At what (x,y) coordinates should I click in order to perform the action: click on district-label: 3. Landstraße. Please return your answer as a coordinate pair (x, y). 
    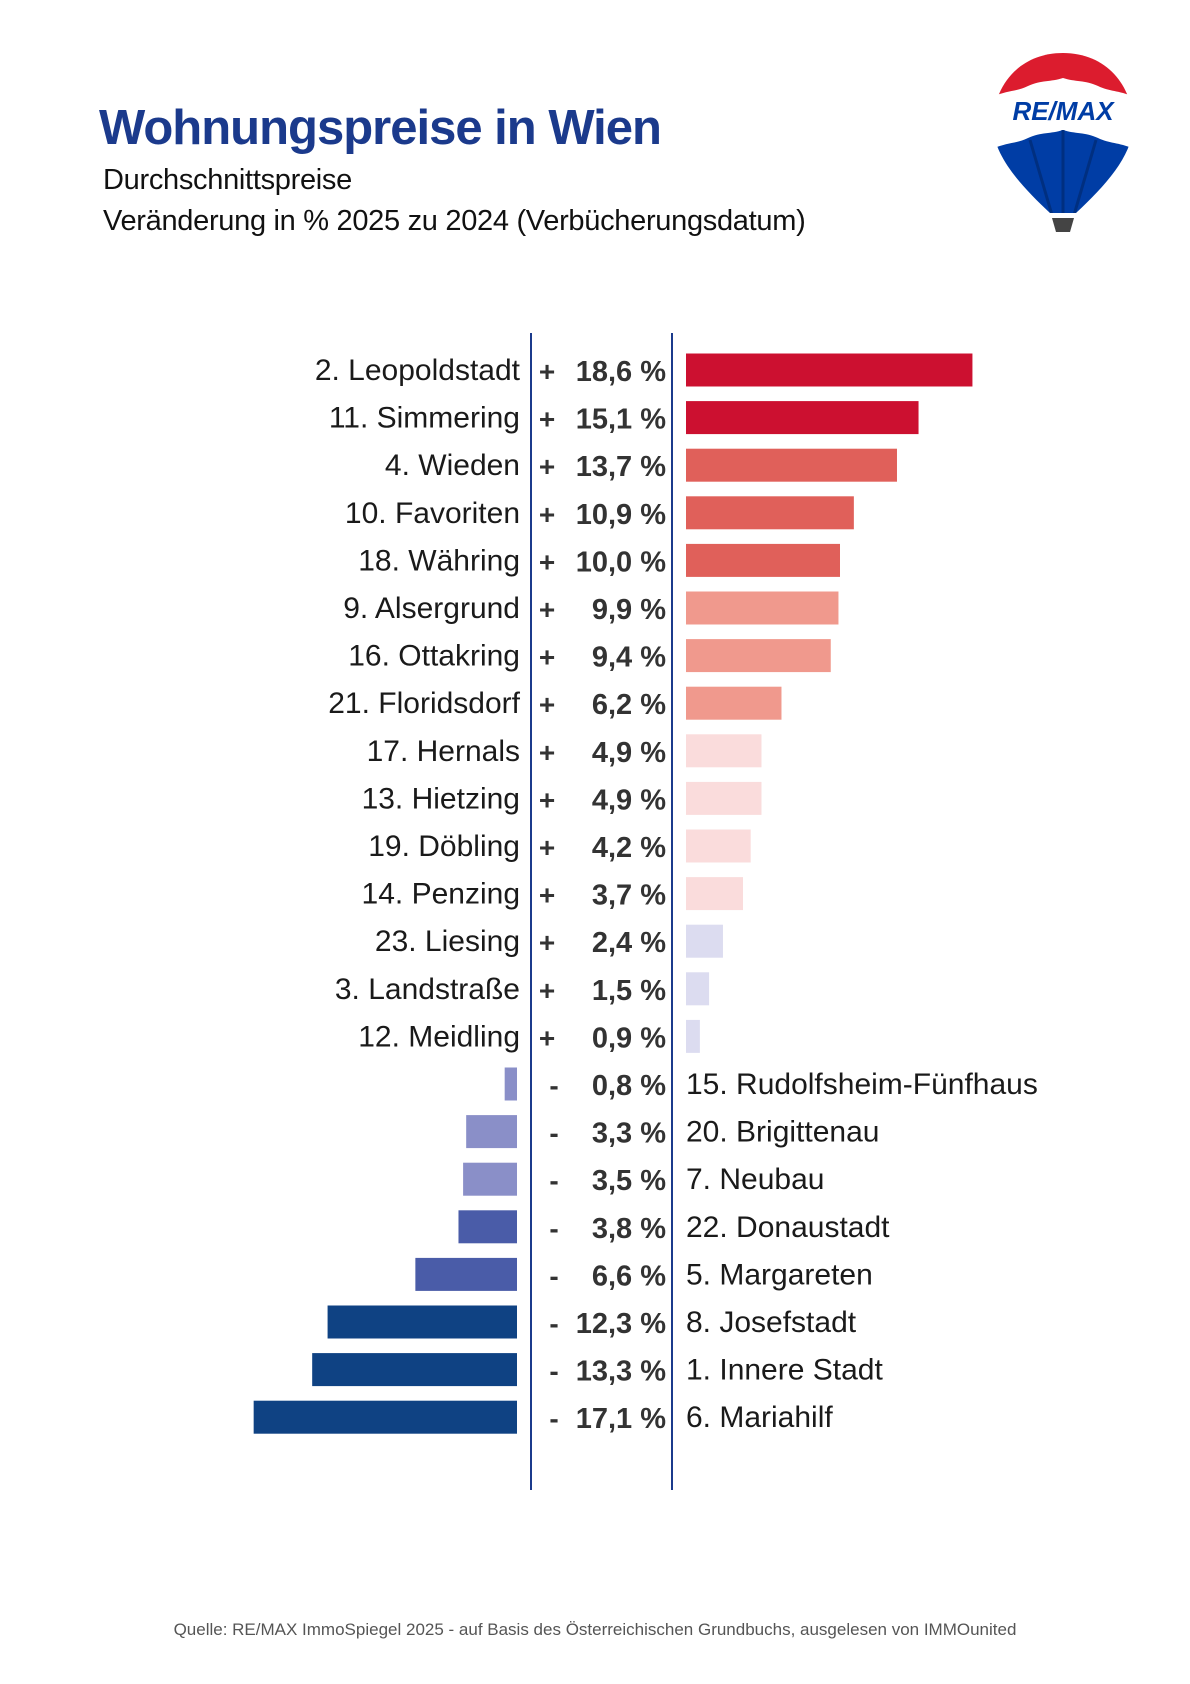
    Looking at the image, I should click on (427, 989).